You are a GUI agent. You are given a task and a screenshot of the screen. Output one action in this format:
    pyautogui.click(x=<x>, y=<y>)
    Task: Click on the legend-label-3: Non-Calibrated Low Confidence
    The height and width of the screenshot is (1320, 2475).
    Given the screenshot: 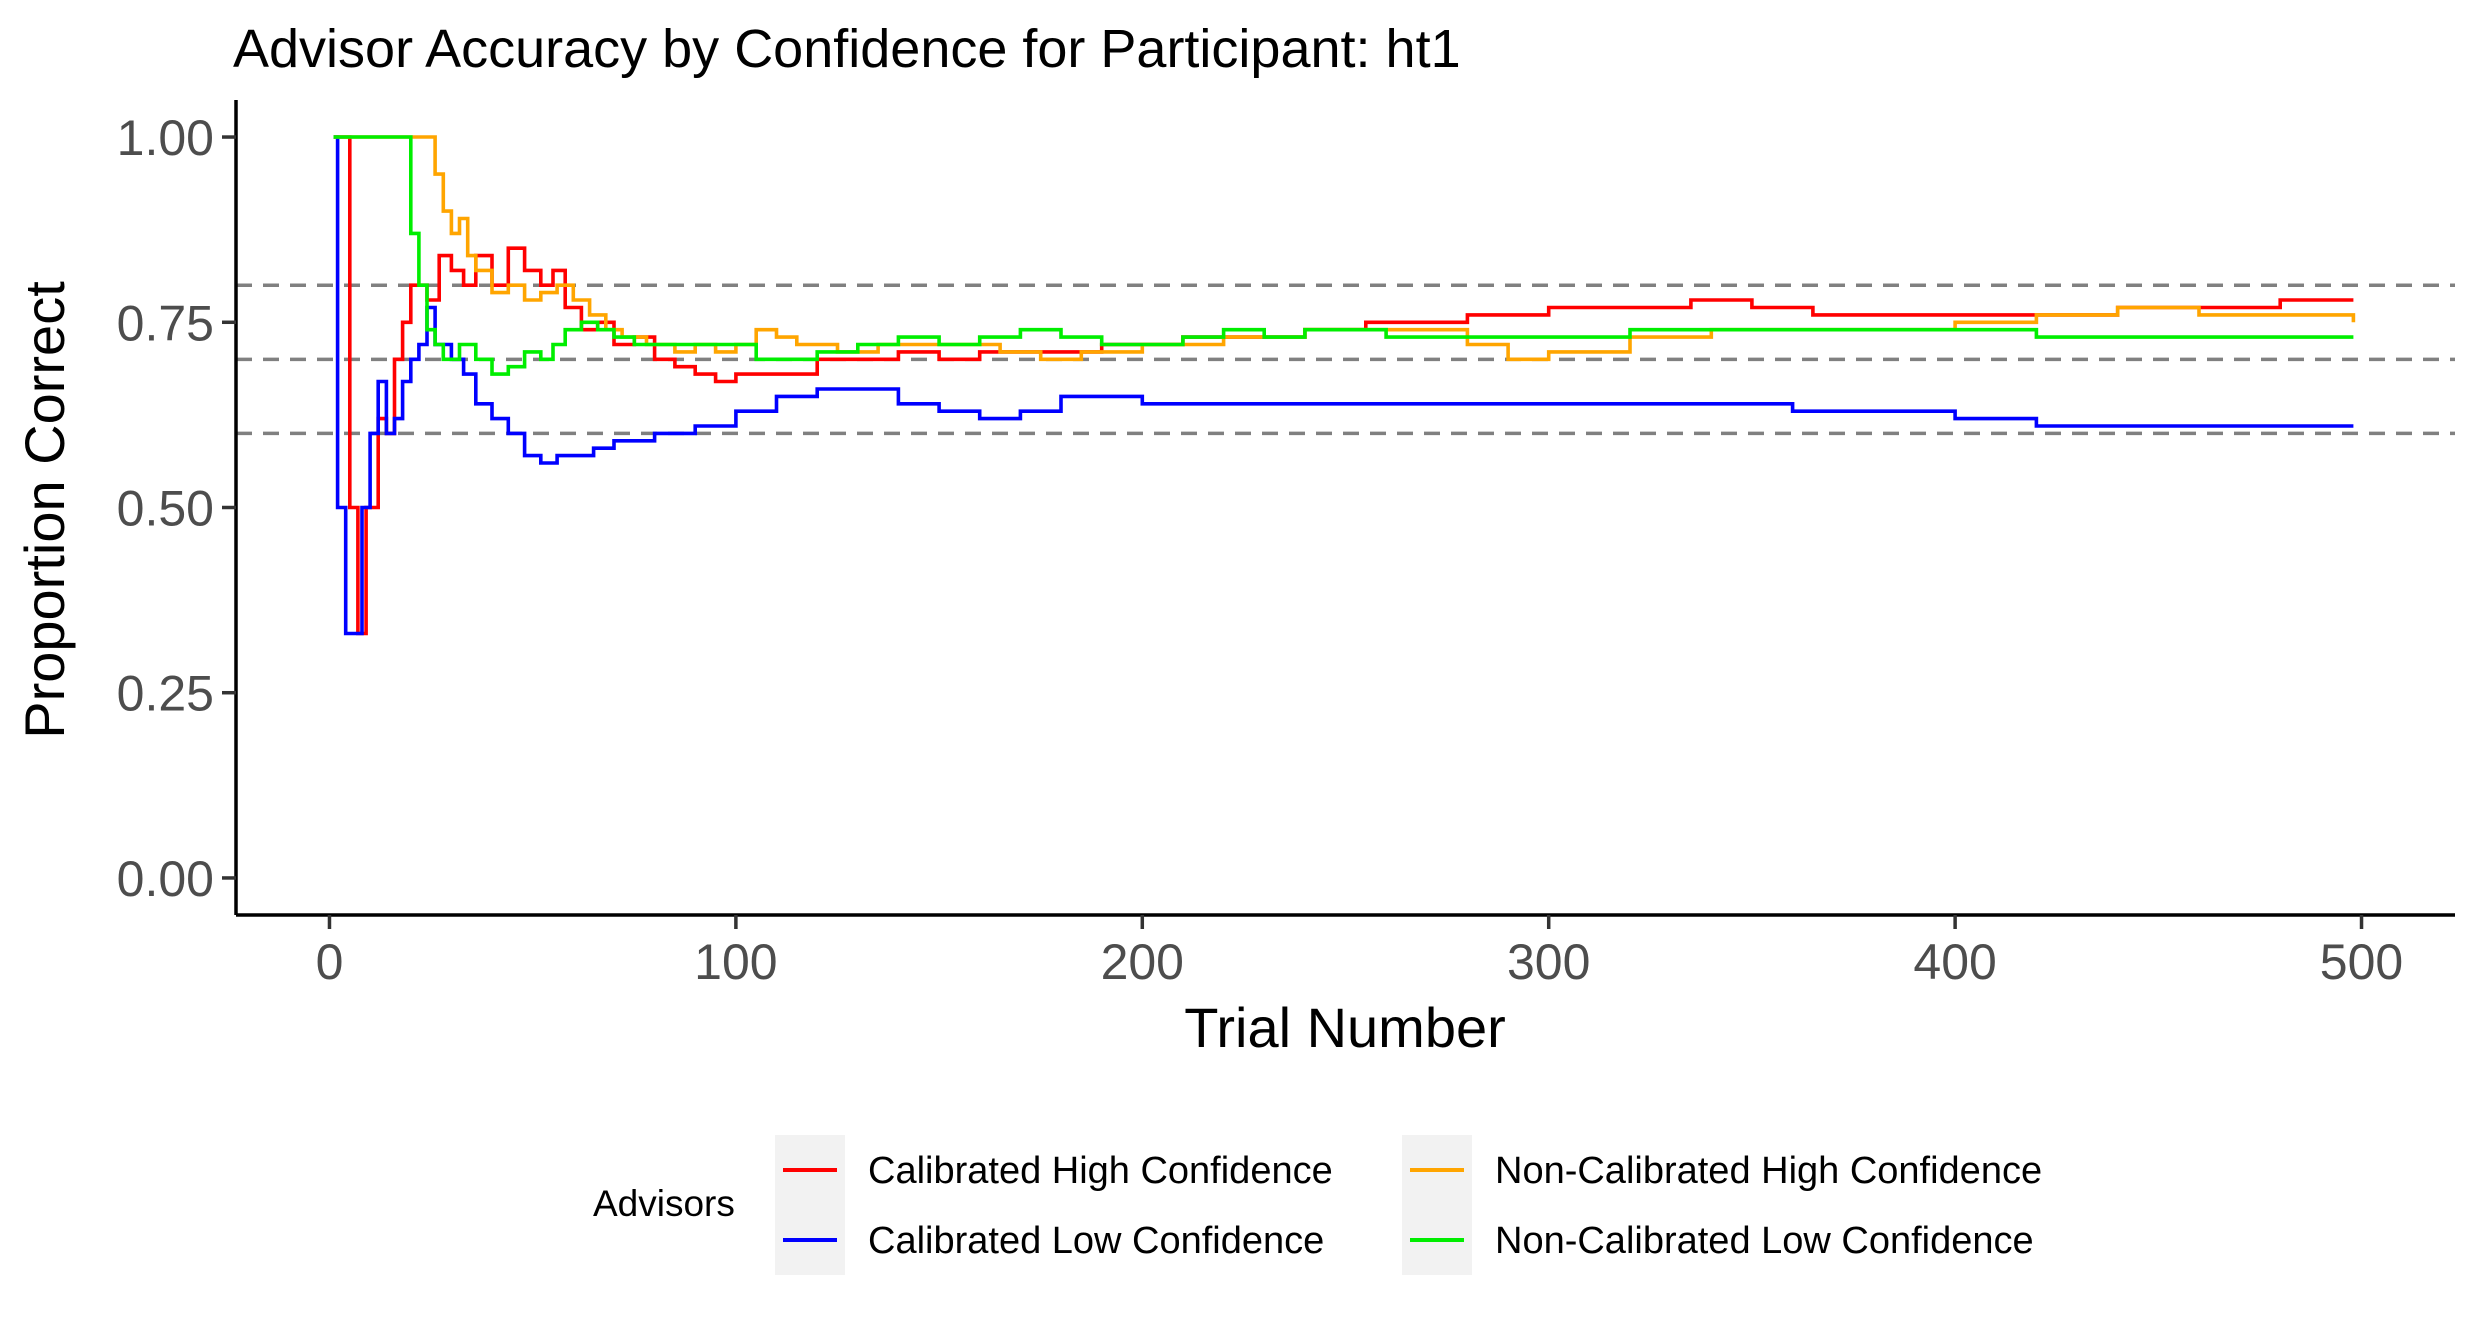 What is the action you would take?
    pyautogui.click(x=1764, y=1241)
    